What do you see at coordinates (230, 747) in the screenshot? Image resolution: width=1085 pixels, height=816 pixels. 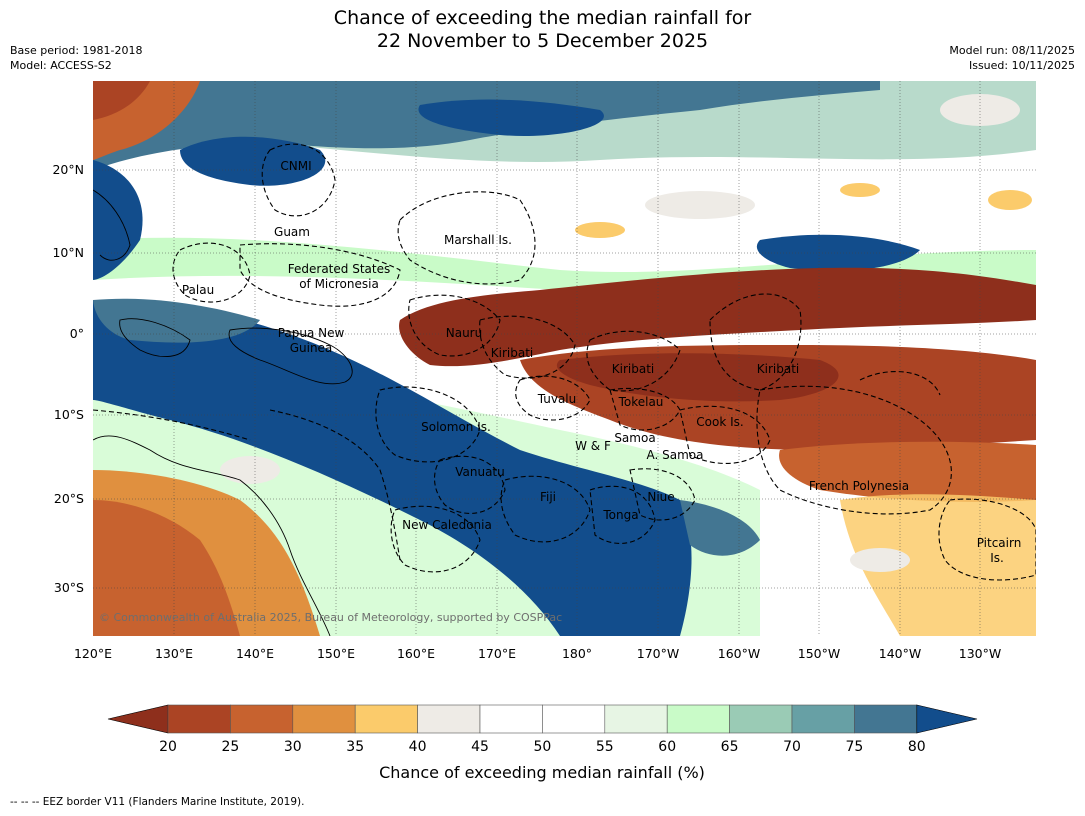 I see `colorbar-tick-label: 25` at bounding box center [230, 747].